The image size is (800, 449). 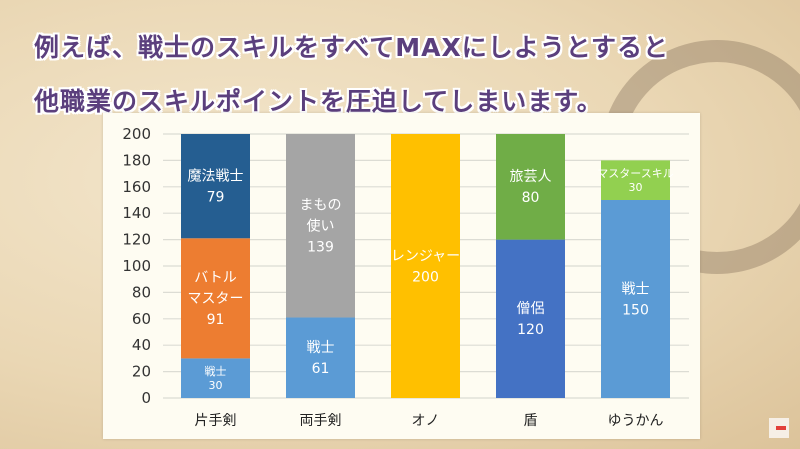 I want to click on y-tick-label: 100, so click(x=136, y=266).